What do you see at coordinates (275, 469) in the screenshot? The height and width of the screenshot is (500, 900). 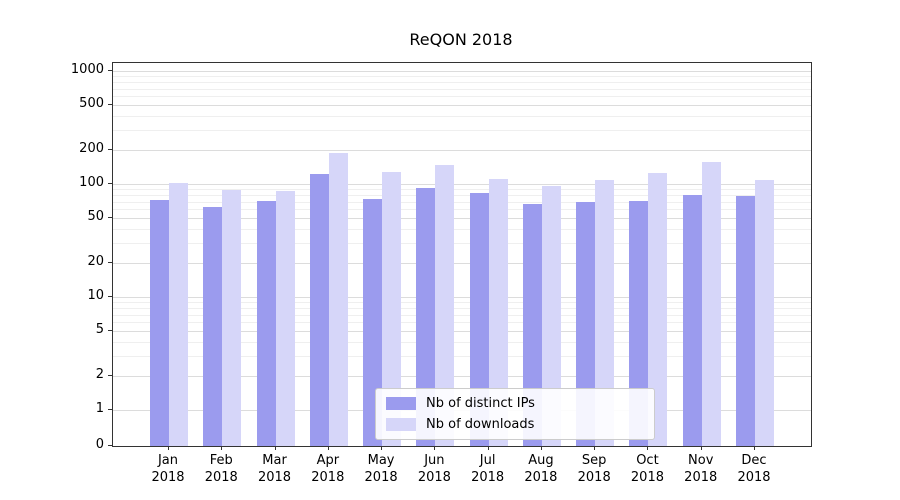 I see `x-tick-label: Mar 2018` at bounding box center [275, 469].